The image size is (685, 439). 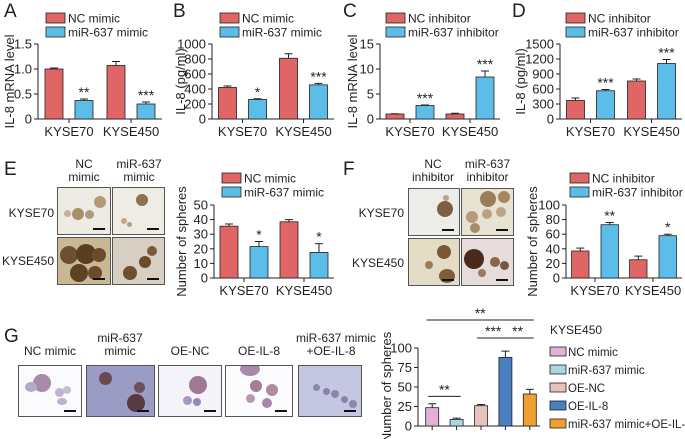 I want to click on a-xtick-label: KYSE450, so click(x=131, y=131).